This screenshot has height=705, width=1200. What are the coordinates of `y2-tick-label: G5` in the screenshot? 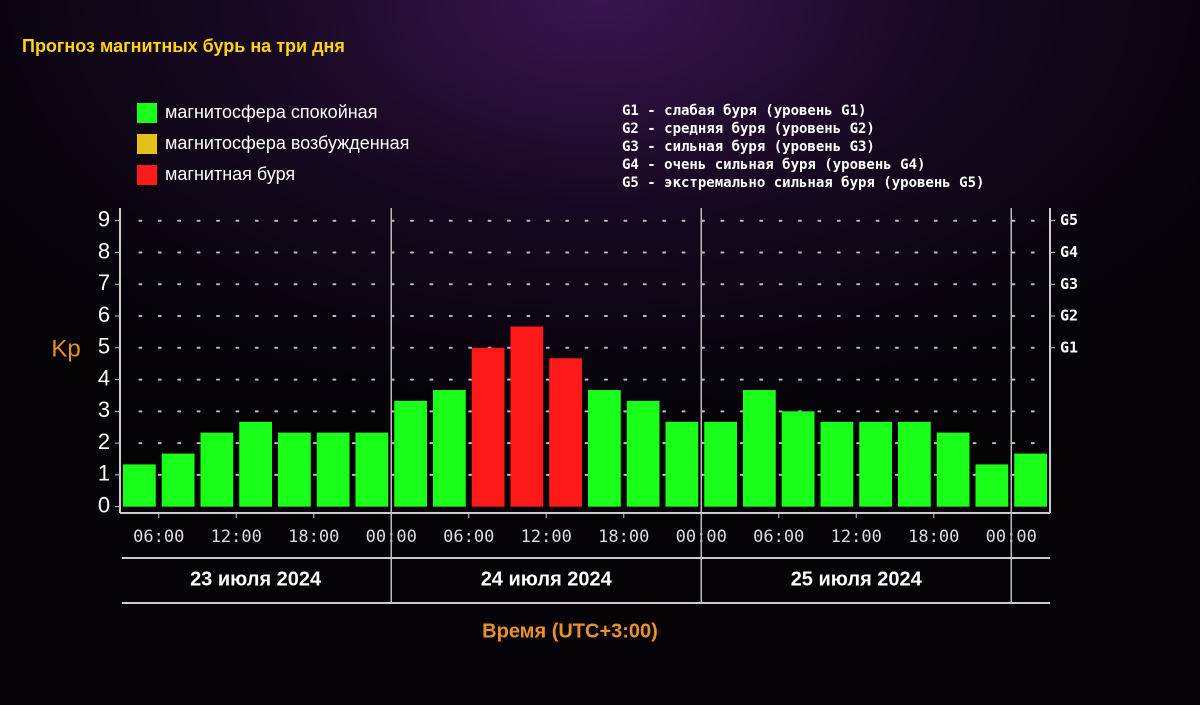 It's located at (1069, 220).